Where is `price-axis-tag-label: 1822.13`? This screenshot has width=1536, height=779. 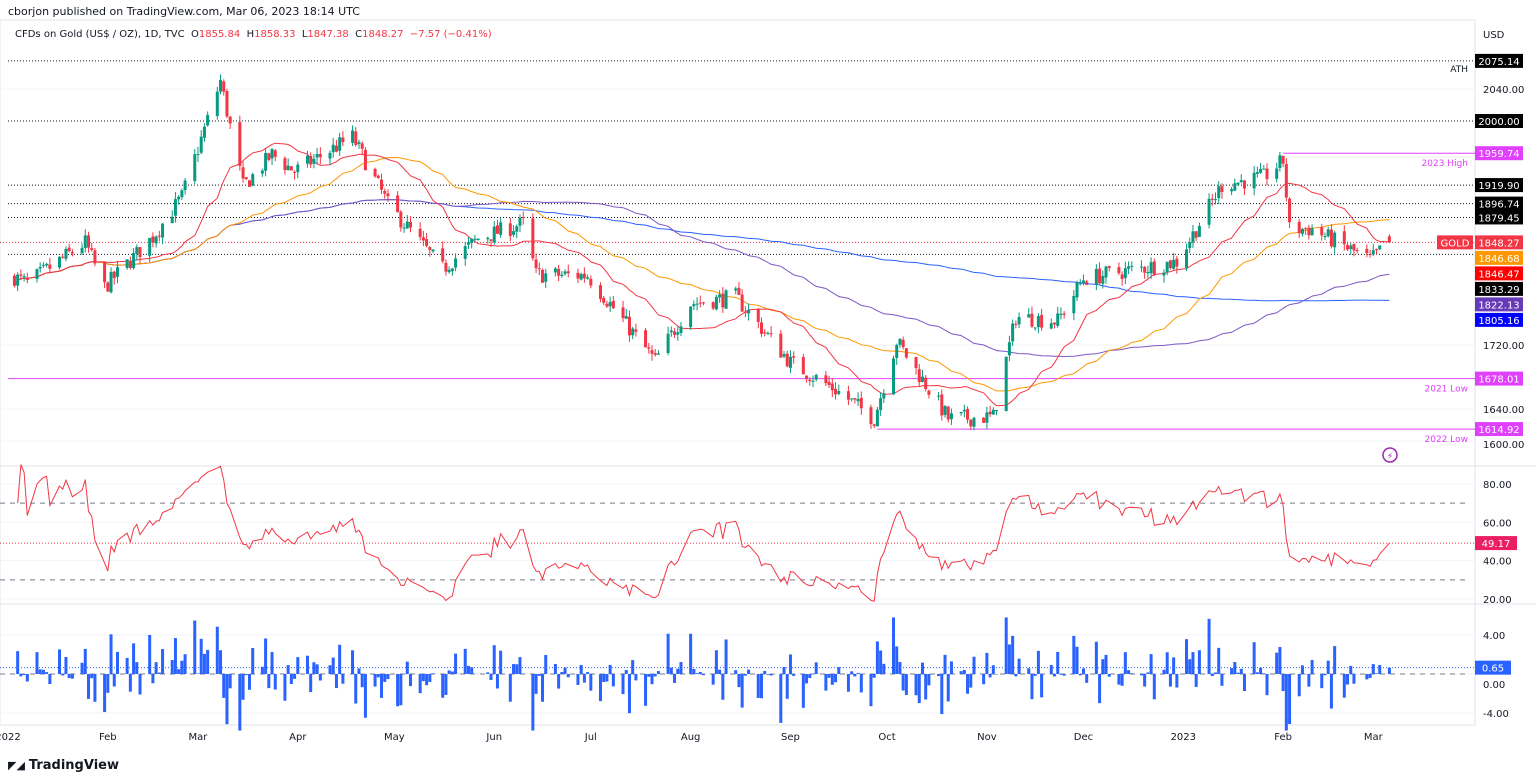 price-axis-tag-label: 1822.13 is located at coordinates (1498, 305).